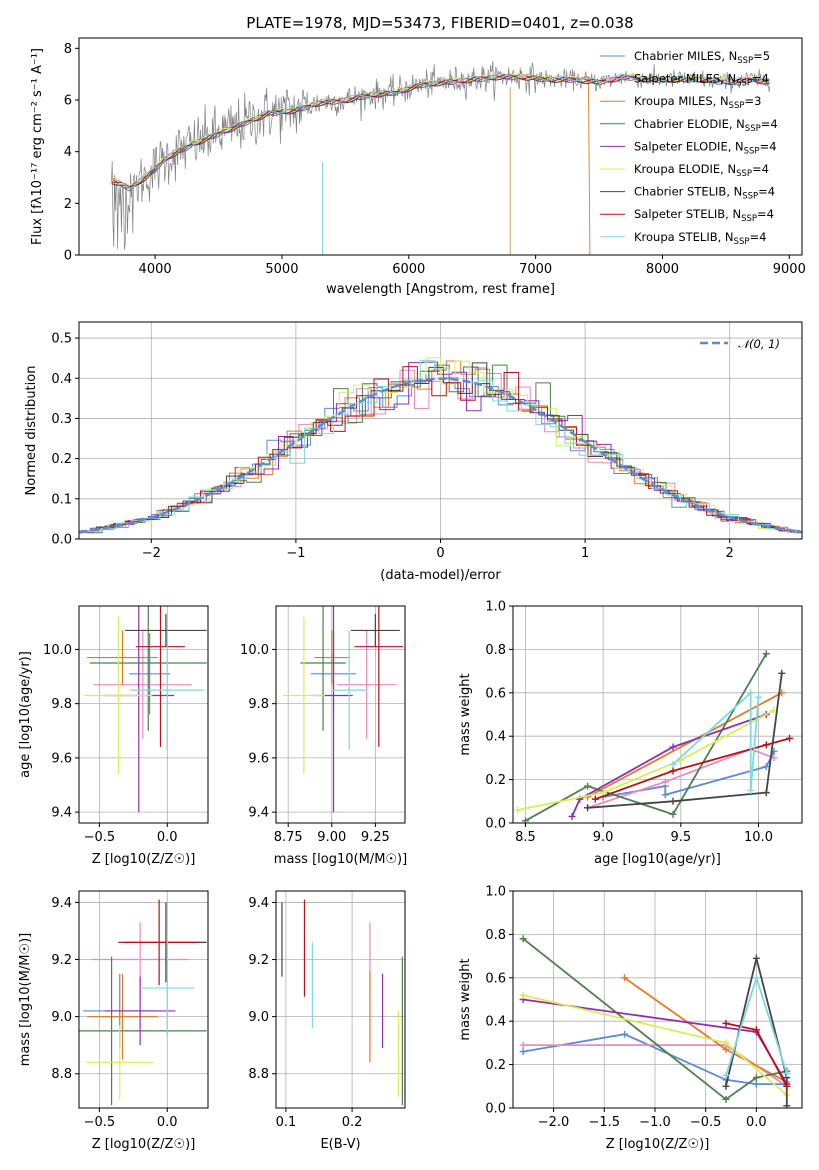 The image size is (819, 1170). Describe the element at coordinates (465, 999) in the screenshot. I see `y-axis-label: mass weight` at that location.